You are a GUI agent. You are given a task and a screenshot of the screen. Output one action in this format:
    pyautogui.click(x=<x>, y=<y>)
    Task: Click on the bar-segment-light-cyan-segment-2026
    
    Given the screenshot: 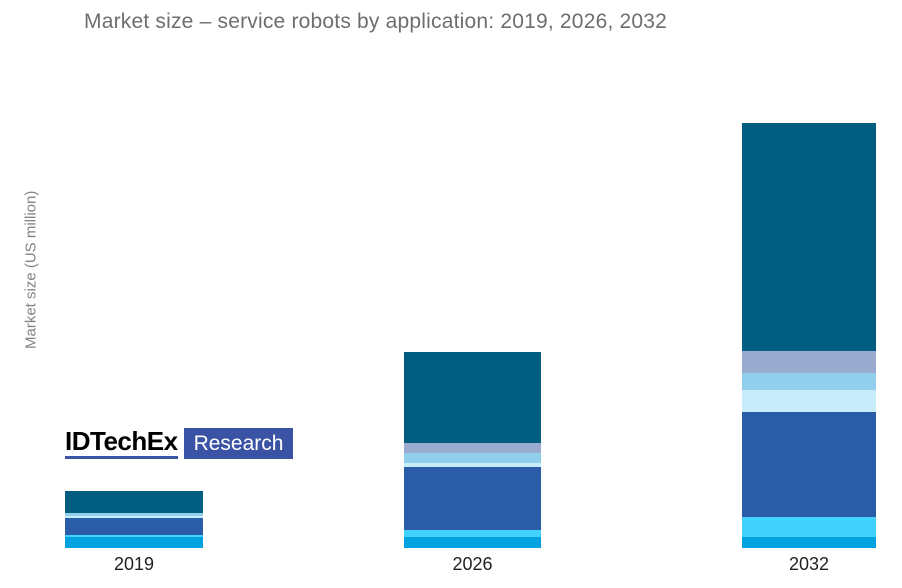 What is the action you would take?
    pyautogui.click(x=472, y=533)
    